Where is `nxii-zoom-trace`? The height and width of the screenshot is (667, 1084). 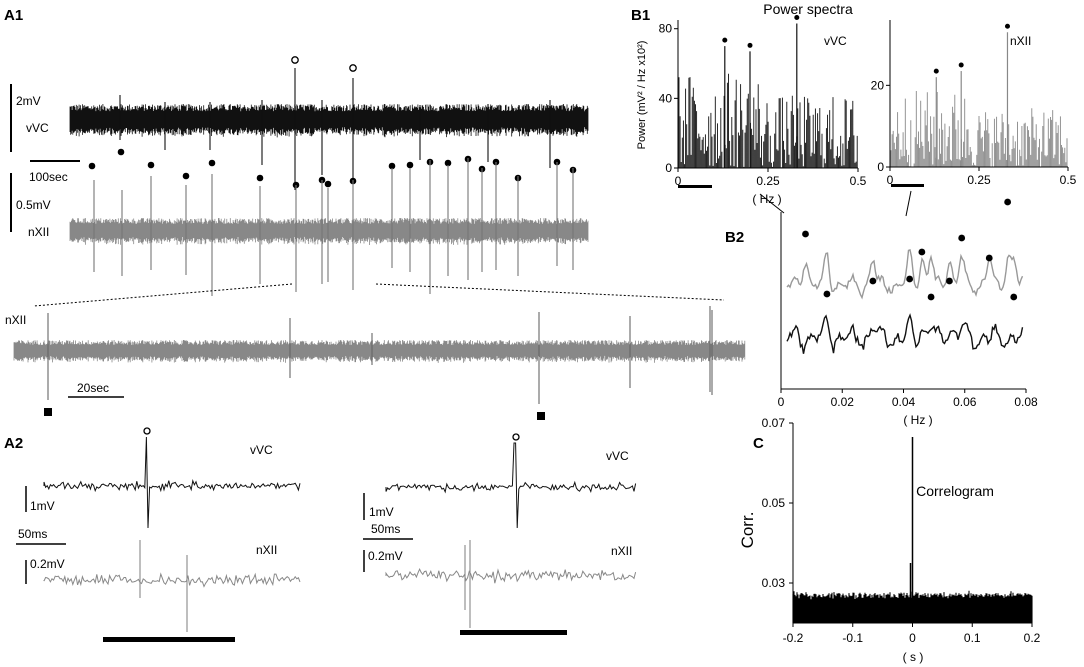 nxii-zoom-trace is located at coordinates (379, 355).